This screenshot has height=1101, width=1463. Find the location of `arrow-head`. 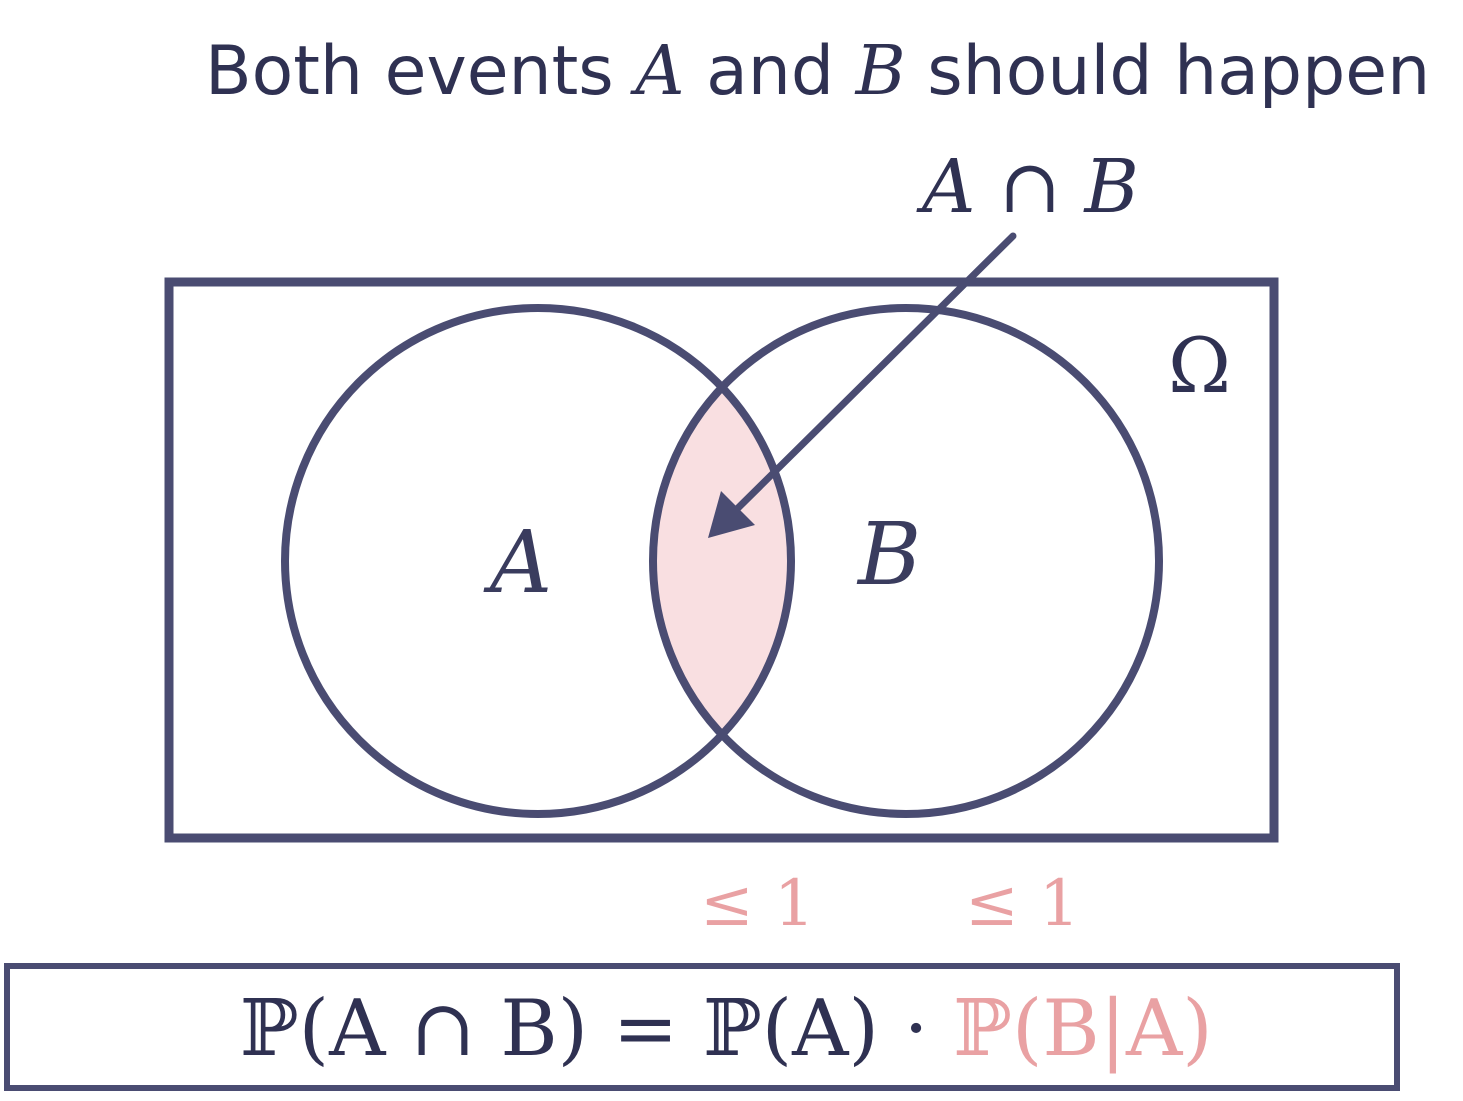

arrow-head is located at coordinates (731, 514).